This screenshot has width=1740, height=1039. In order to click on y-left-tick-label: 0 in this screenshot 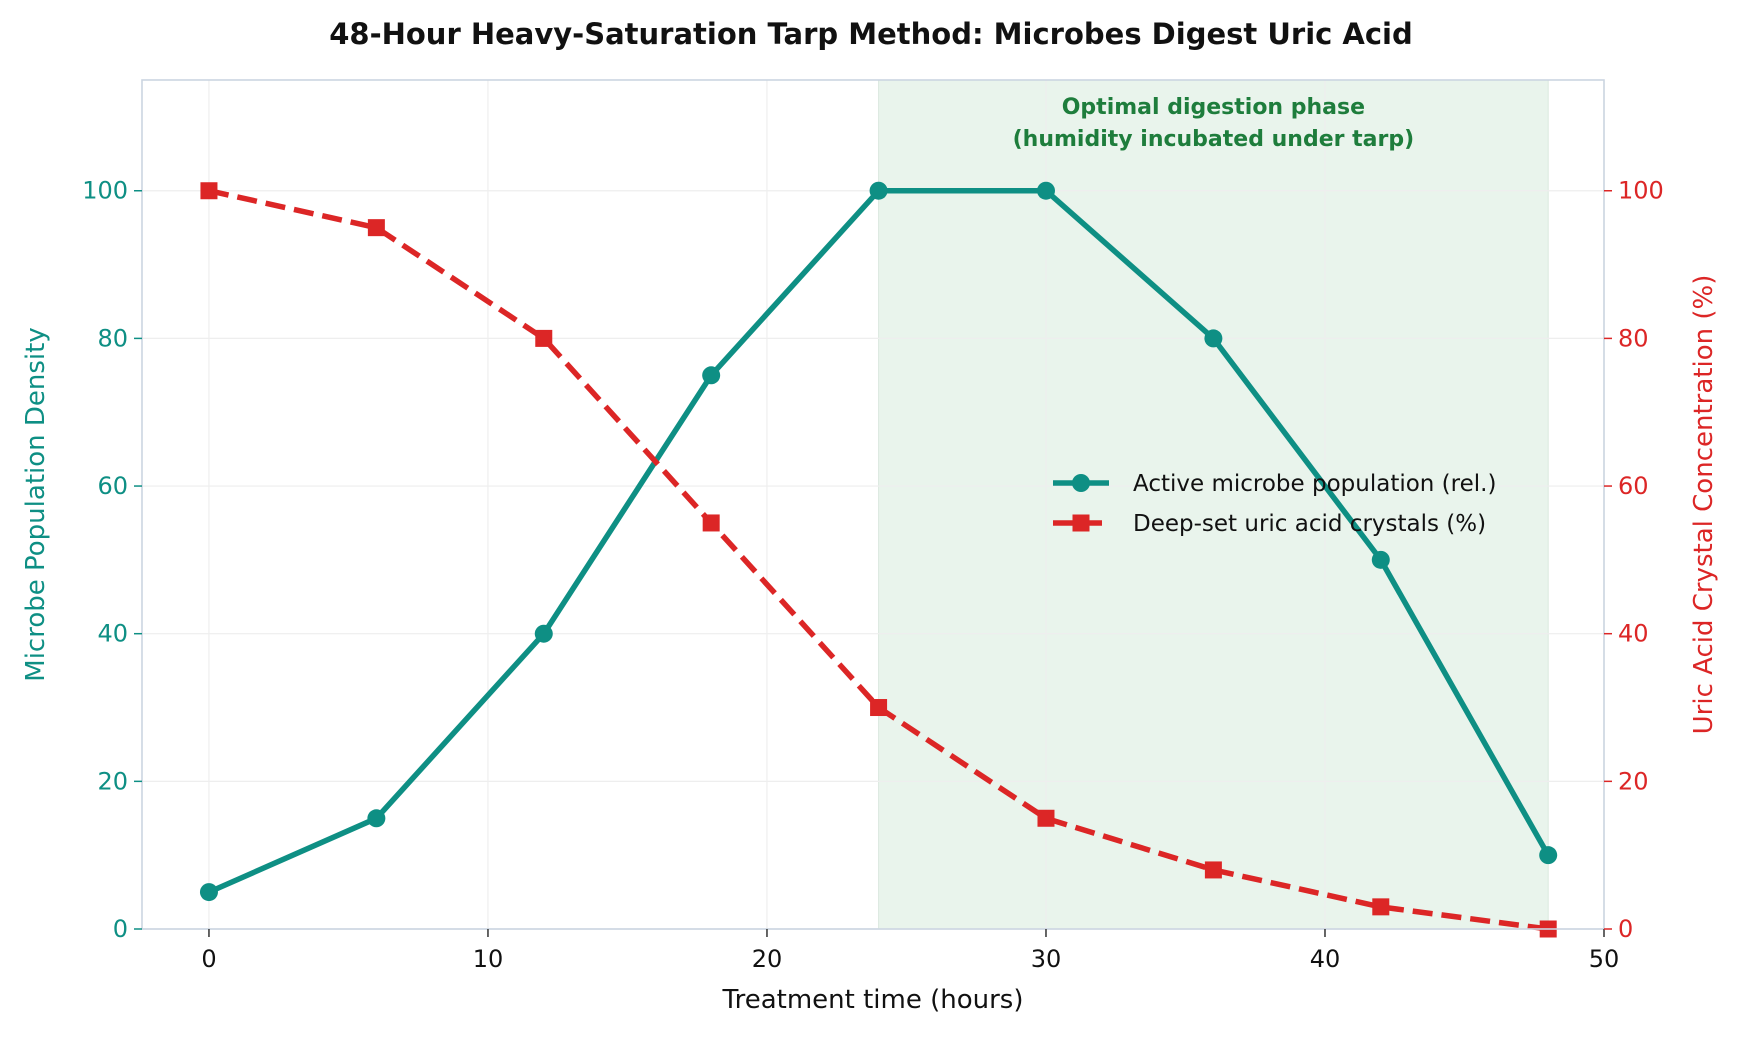, I will do `click(120, 929)`.